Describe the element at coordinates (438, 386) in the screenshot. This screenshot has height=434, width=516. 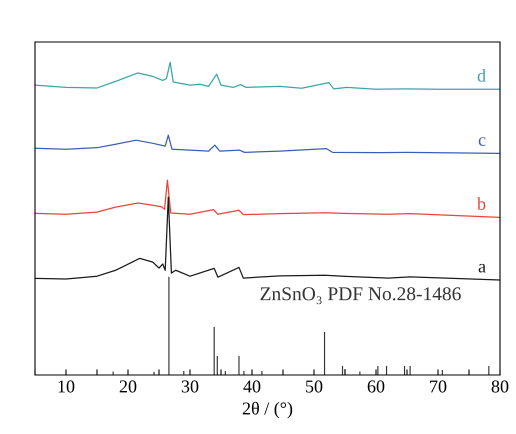
I see `x-tick-label: 70` at that location.